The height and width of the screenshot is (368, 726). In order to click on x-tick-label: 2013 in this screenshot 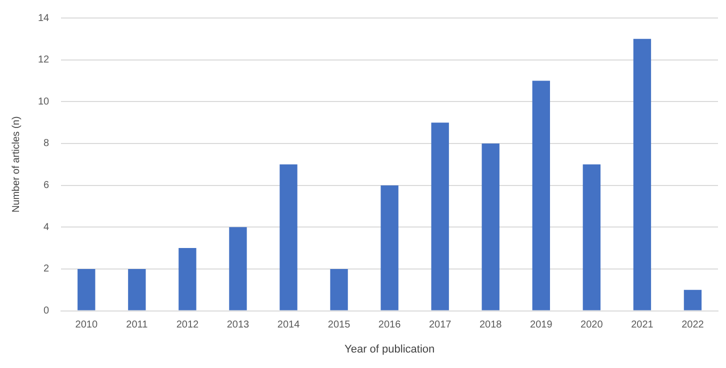, I will do `click(238, 325)`.